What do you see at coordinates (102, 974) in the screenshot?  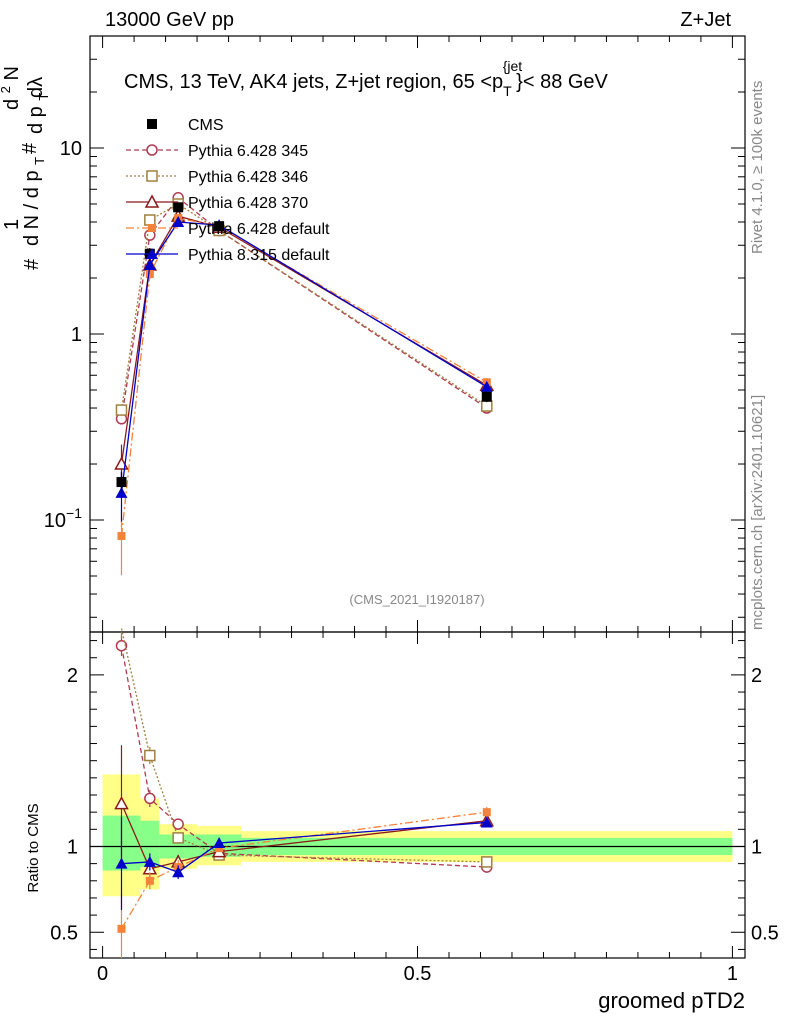 I see `x-tick-label: 0` at bounding box center [102, 974].